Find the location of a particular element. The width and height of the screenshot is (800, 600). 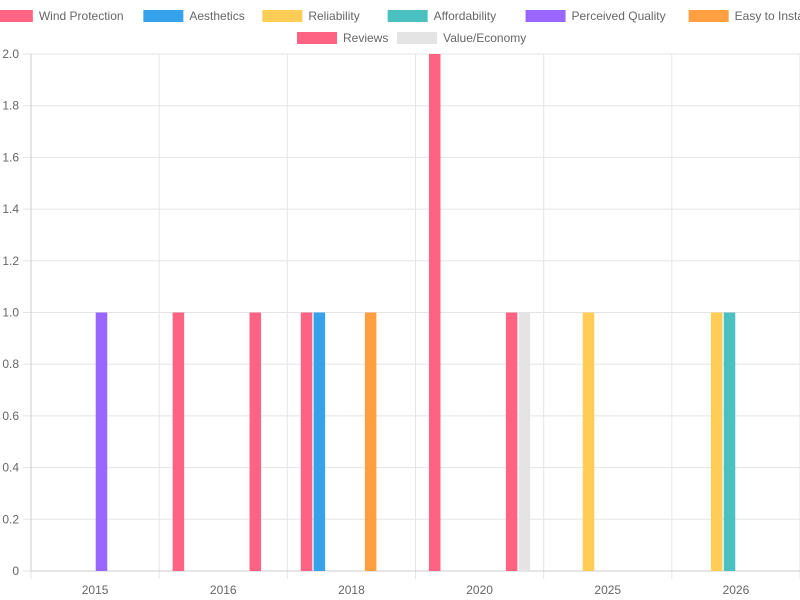

legend-item: Value/Economy is located at coordinates (461, 38).